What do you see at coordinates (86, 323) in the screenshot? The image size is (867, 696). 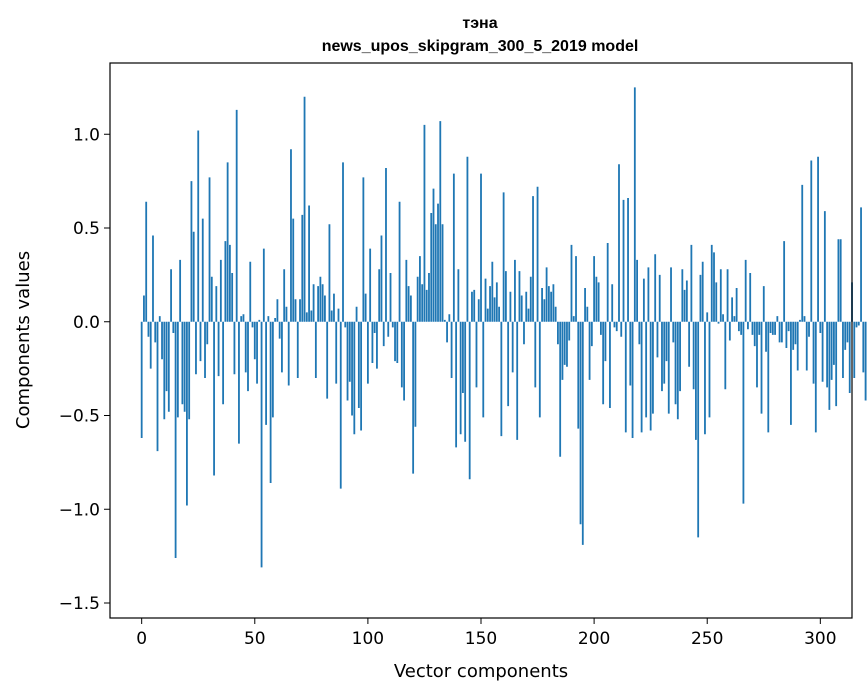 I see `y-tick-label: 0.0` at bounding box center [86, 323].